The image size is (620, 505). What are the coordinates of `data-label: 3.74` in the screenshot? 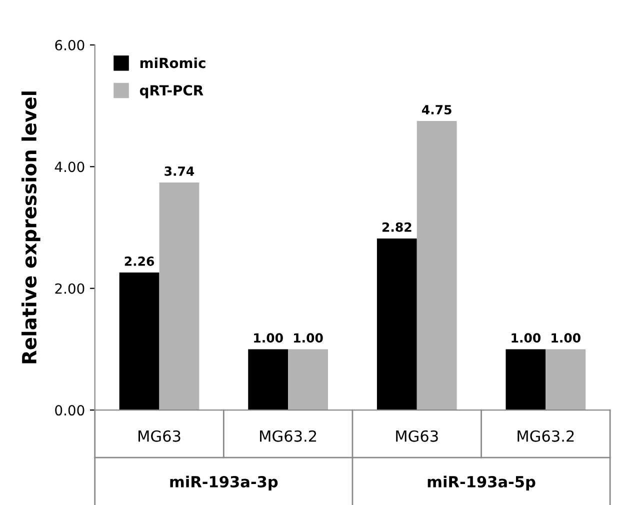 It's located at (179, 171).